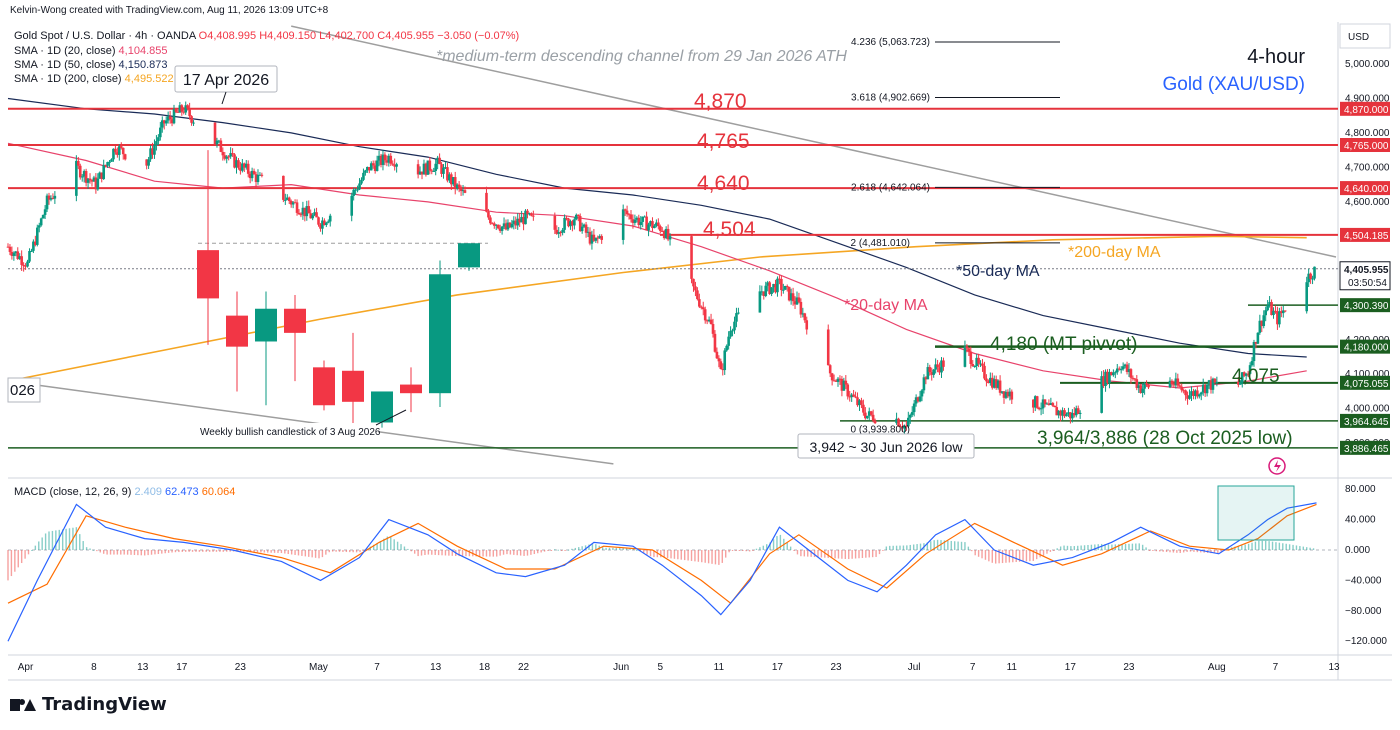 This screenshot has height=730, width=1400. What do you see at coordinates (94, 667) in the screenshot?
I see `time-tick-label: 8` at bounding box center [94, 667].